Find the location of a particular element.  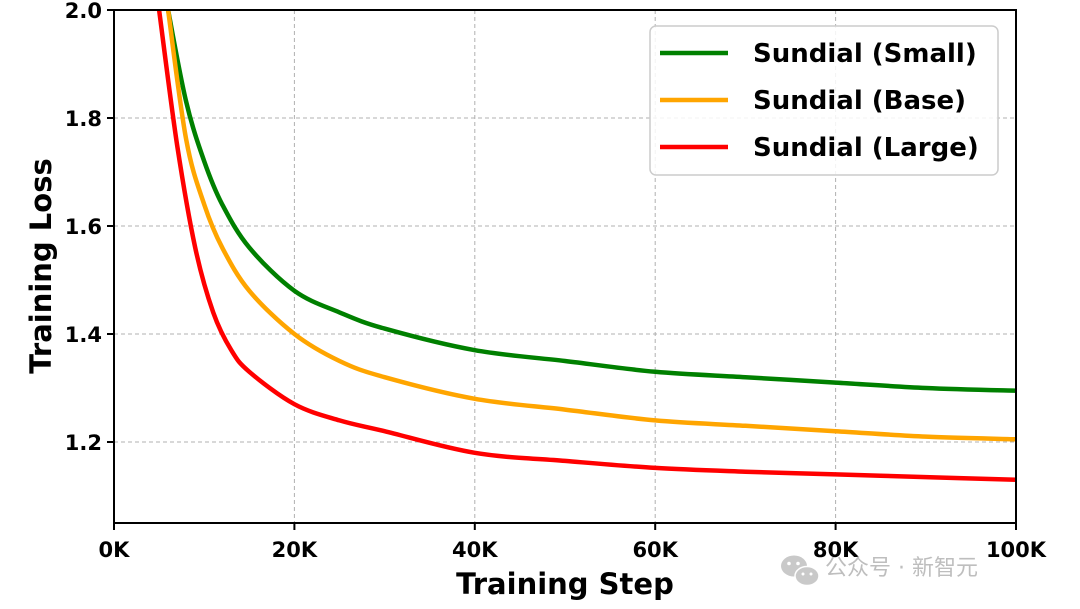

legend-label-2: Sundial (Large) is located at coordinates (866, 148).